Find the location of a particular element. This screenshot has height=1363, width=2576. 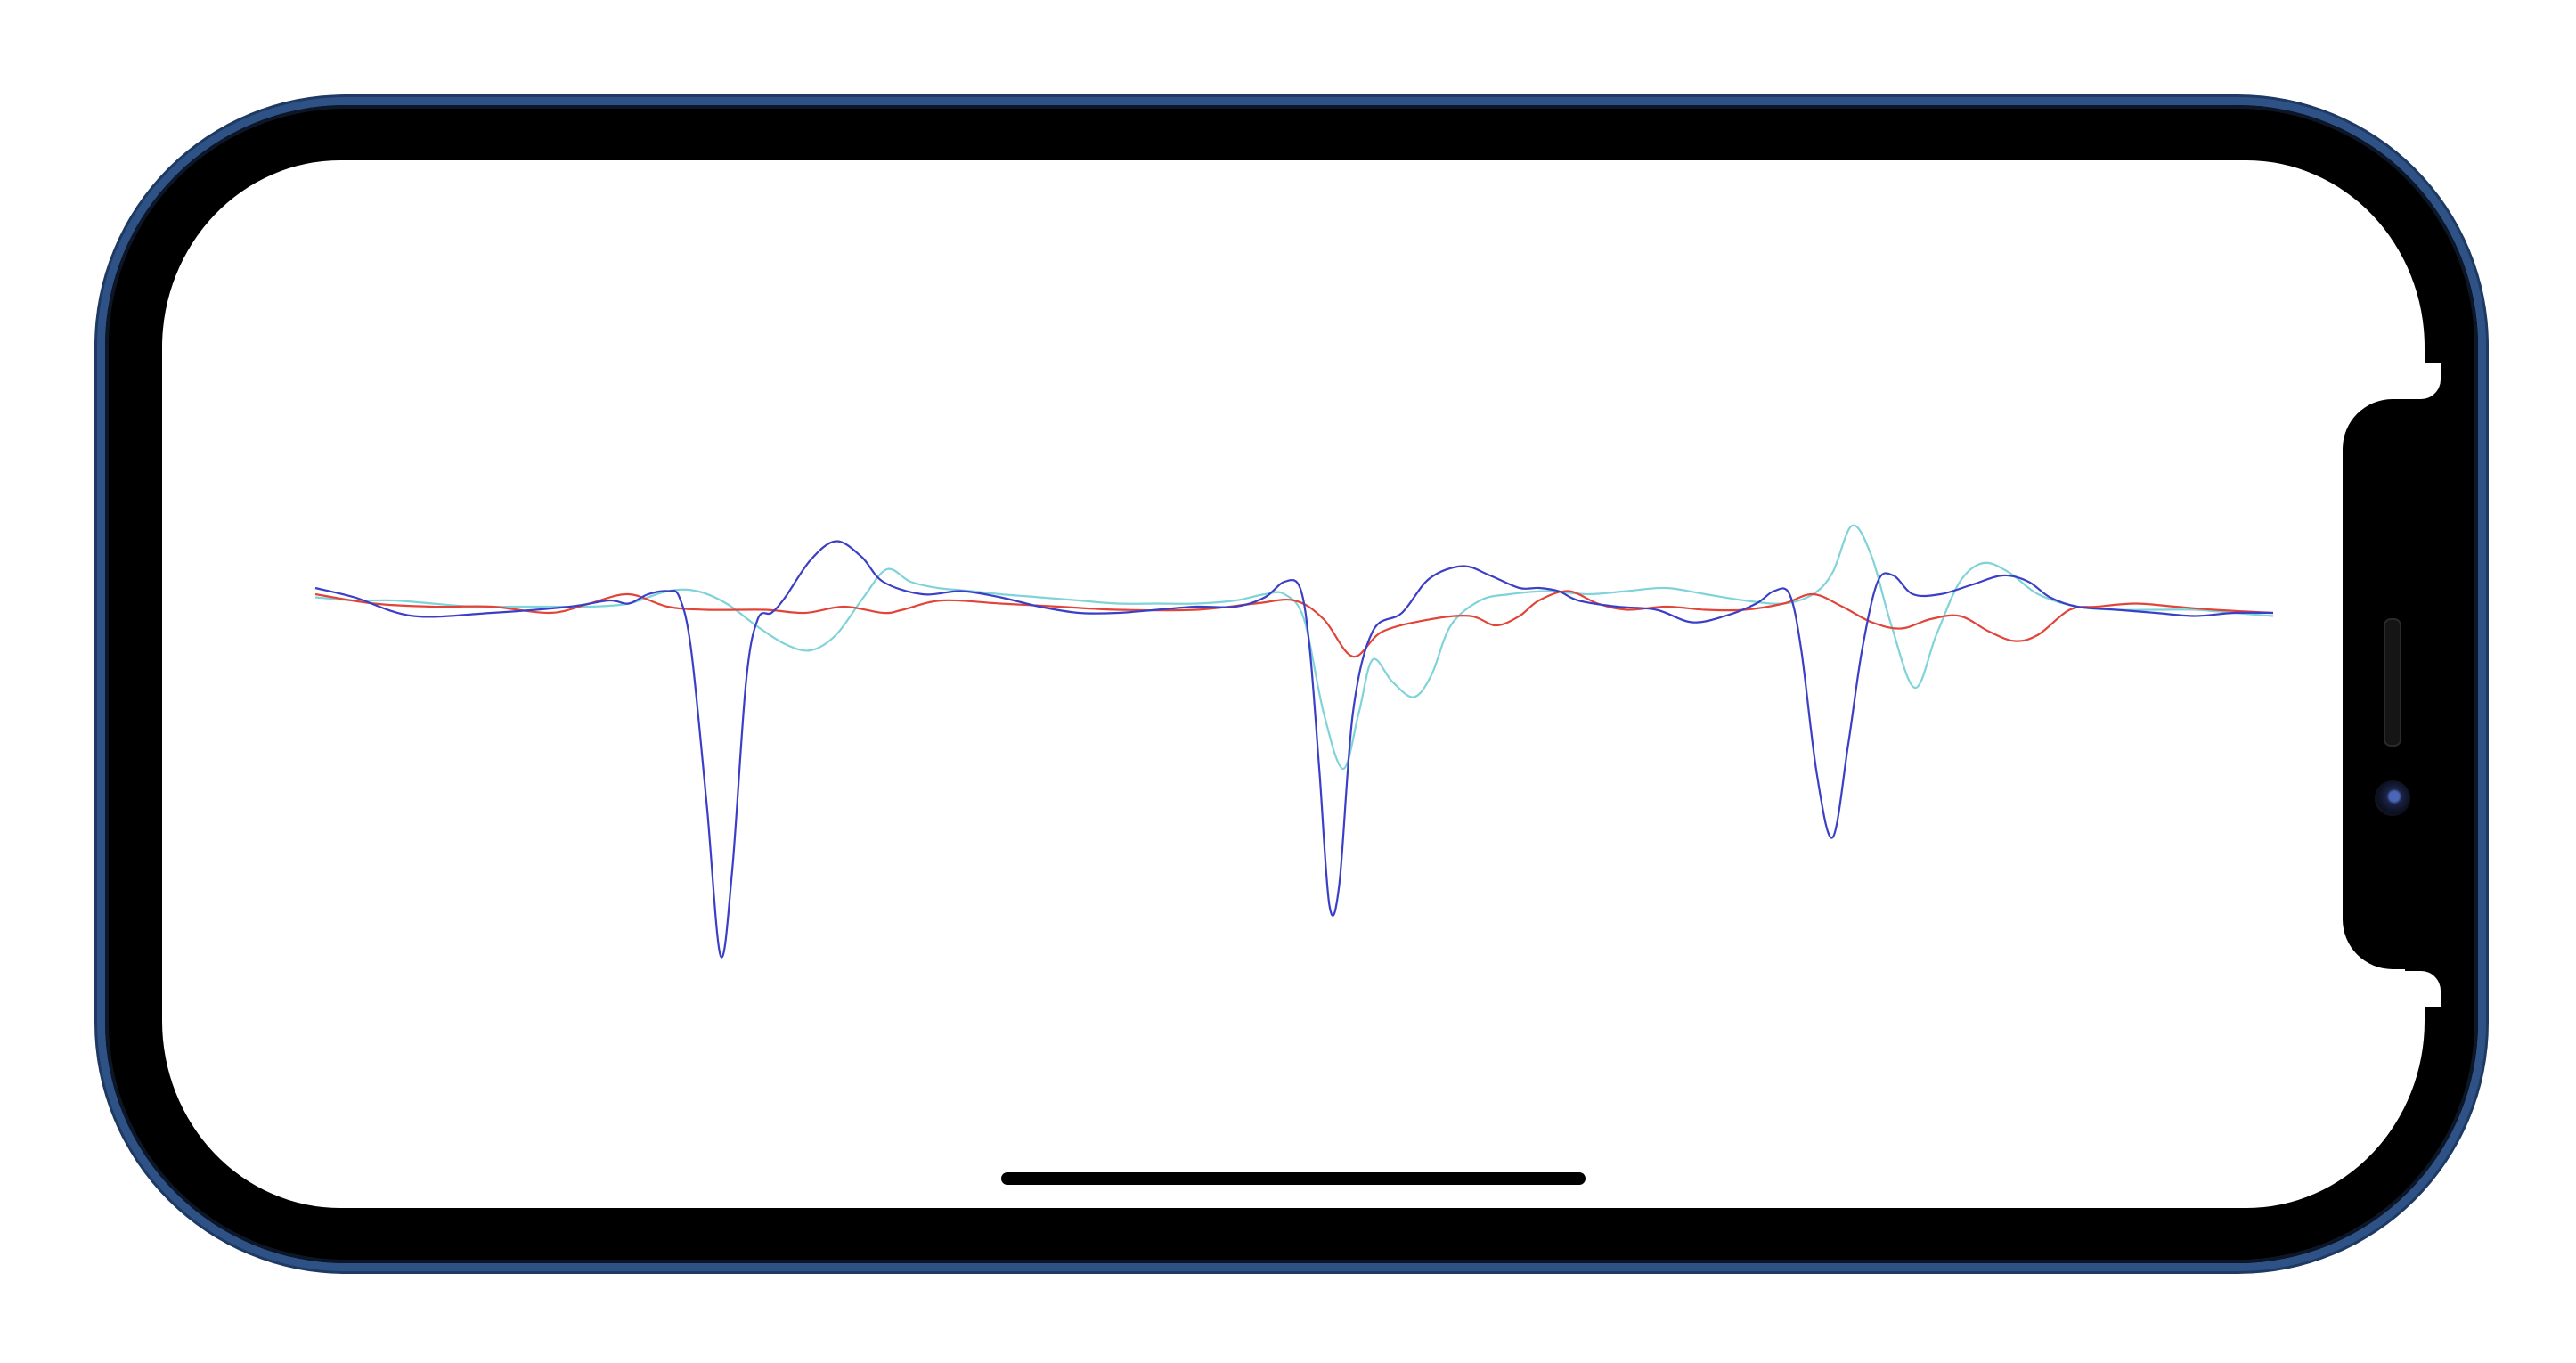

home-indicator is located at coordinates (1294, 1179).